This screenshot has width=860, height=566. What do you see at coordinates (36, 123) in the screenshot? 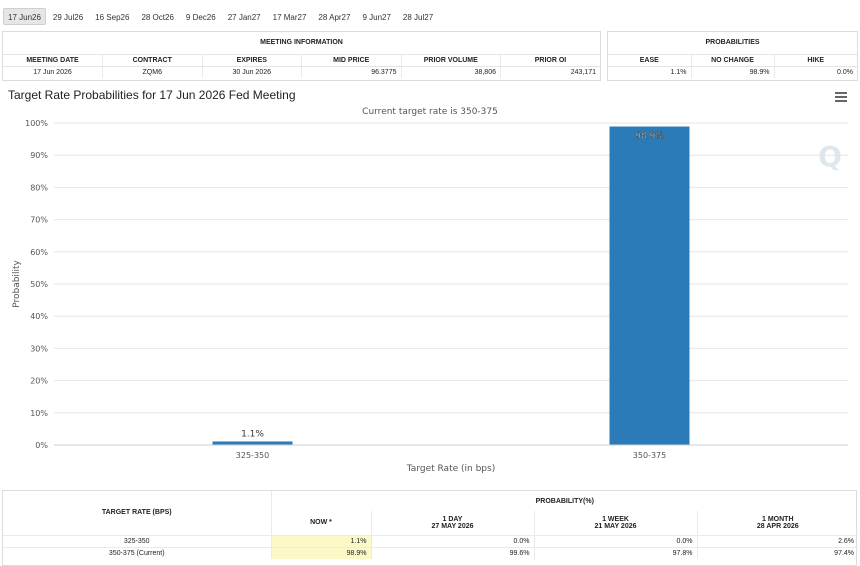
I see `y-tick-label: 100%` at bounding box center [36, 123].